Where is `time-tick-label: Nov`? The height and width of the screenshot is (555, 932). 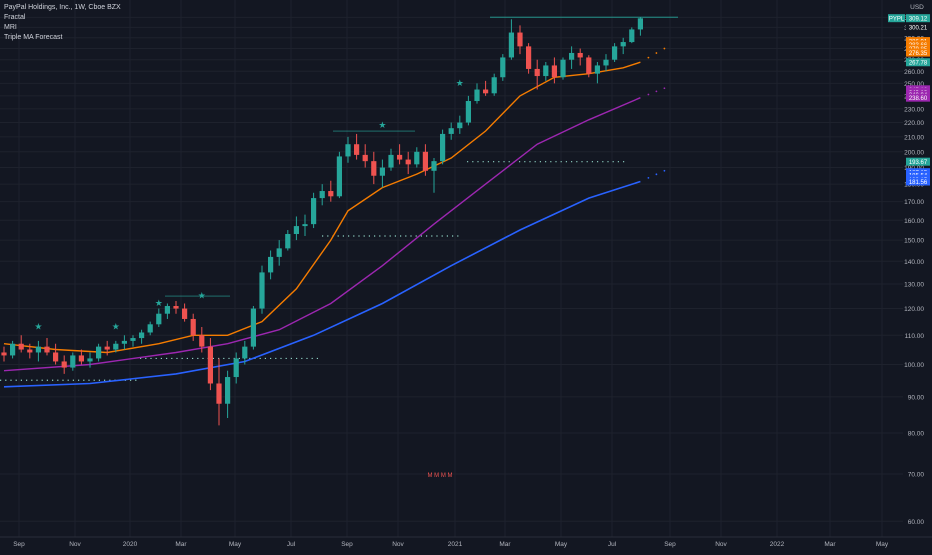
time-tick-label: Nov is located at coordinates (398, 544).